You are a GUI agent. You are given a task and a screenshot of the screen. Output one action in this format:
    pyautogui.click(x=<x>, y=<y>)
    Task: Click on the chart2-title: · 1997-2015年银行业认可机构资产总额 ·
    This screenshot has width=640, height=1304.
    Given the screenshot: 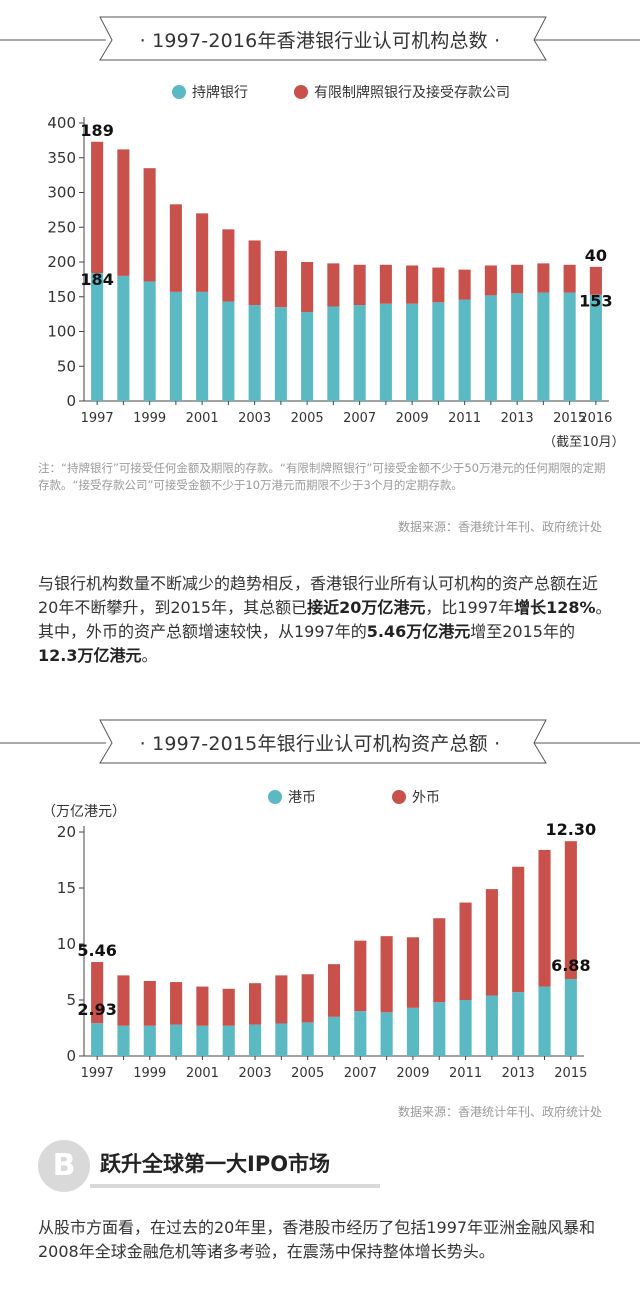 What is the action you would take?
    pyautogui.click(x=320, y=744)
    